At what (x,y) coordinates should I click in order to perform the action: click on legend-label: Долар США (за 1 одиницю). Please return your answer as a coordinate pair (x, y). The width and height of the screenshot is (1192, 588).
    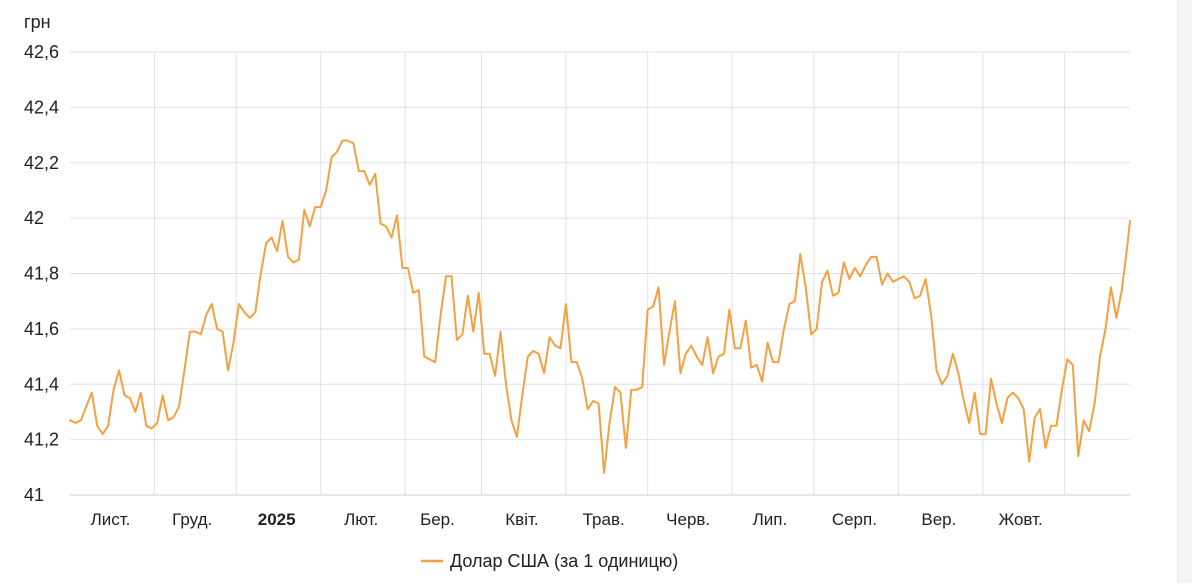
    Looking at the image, I should click on (564, 561).